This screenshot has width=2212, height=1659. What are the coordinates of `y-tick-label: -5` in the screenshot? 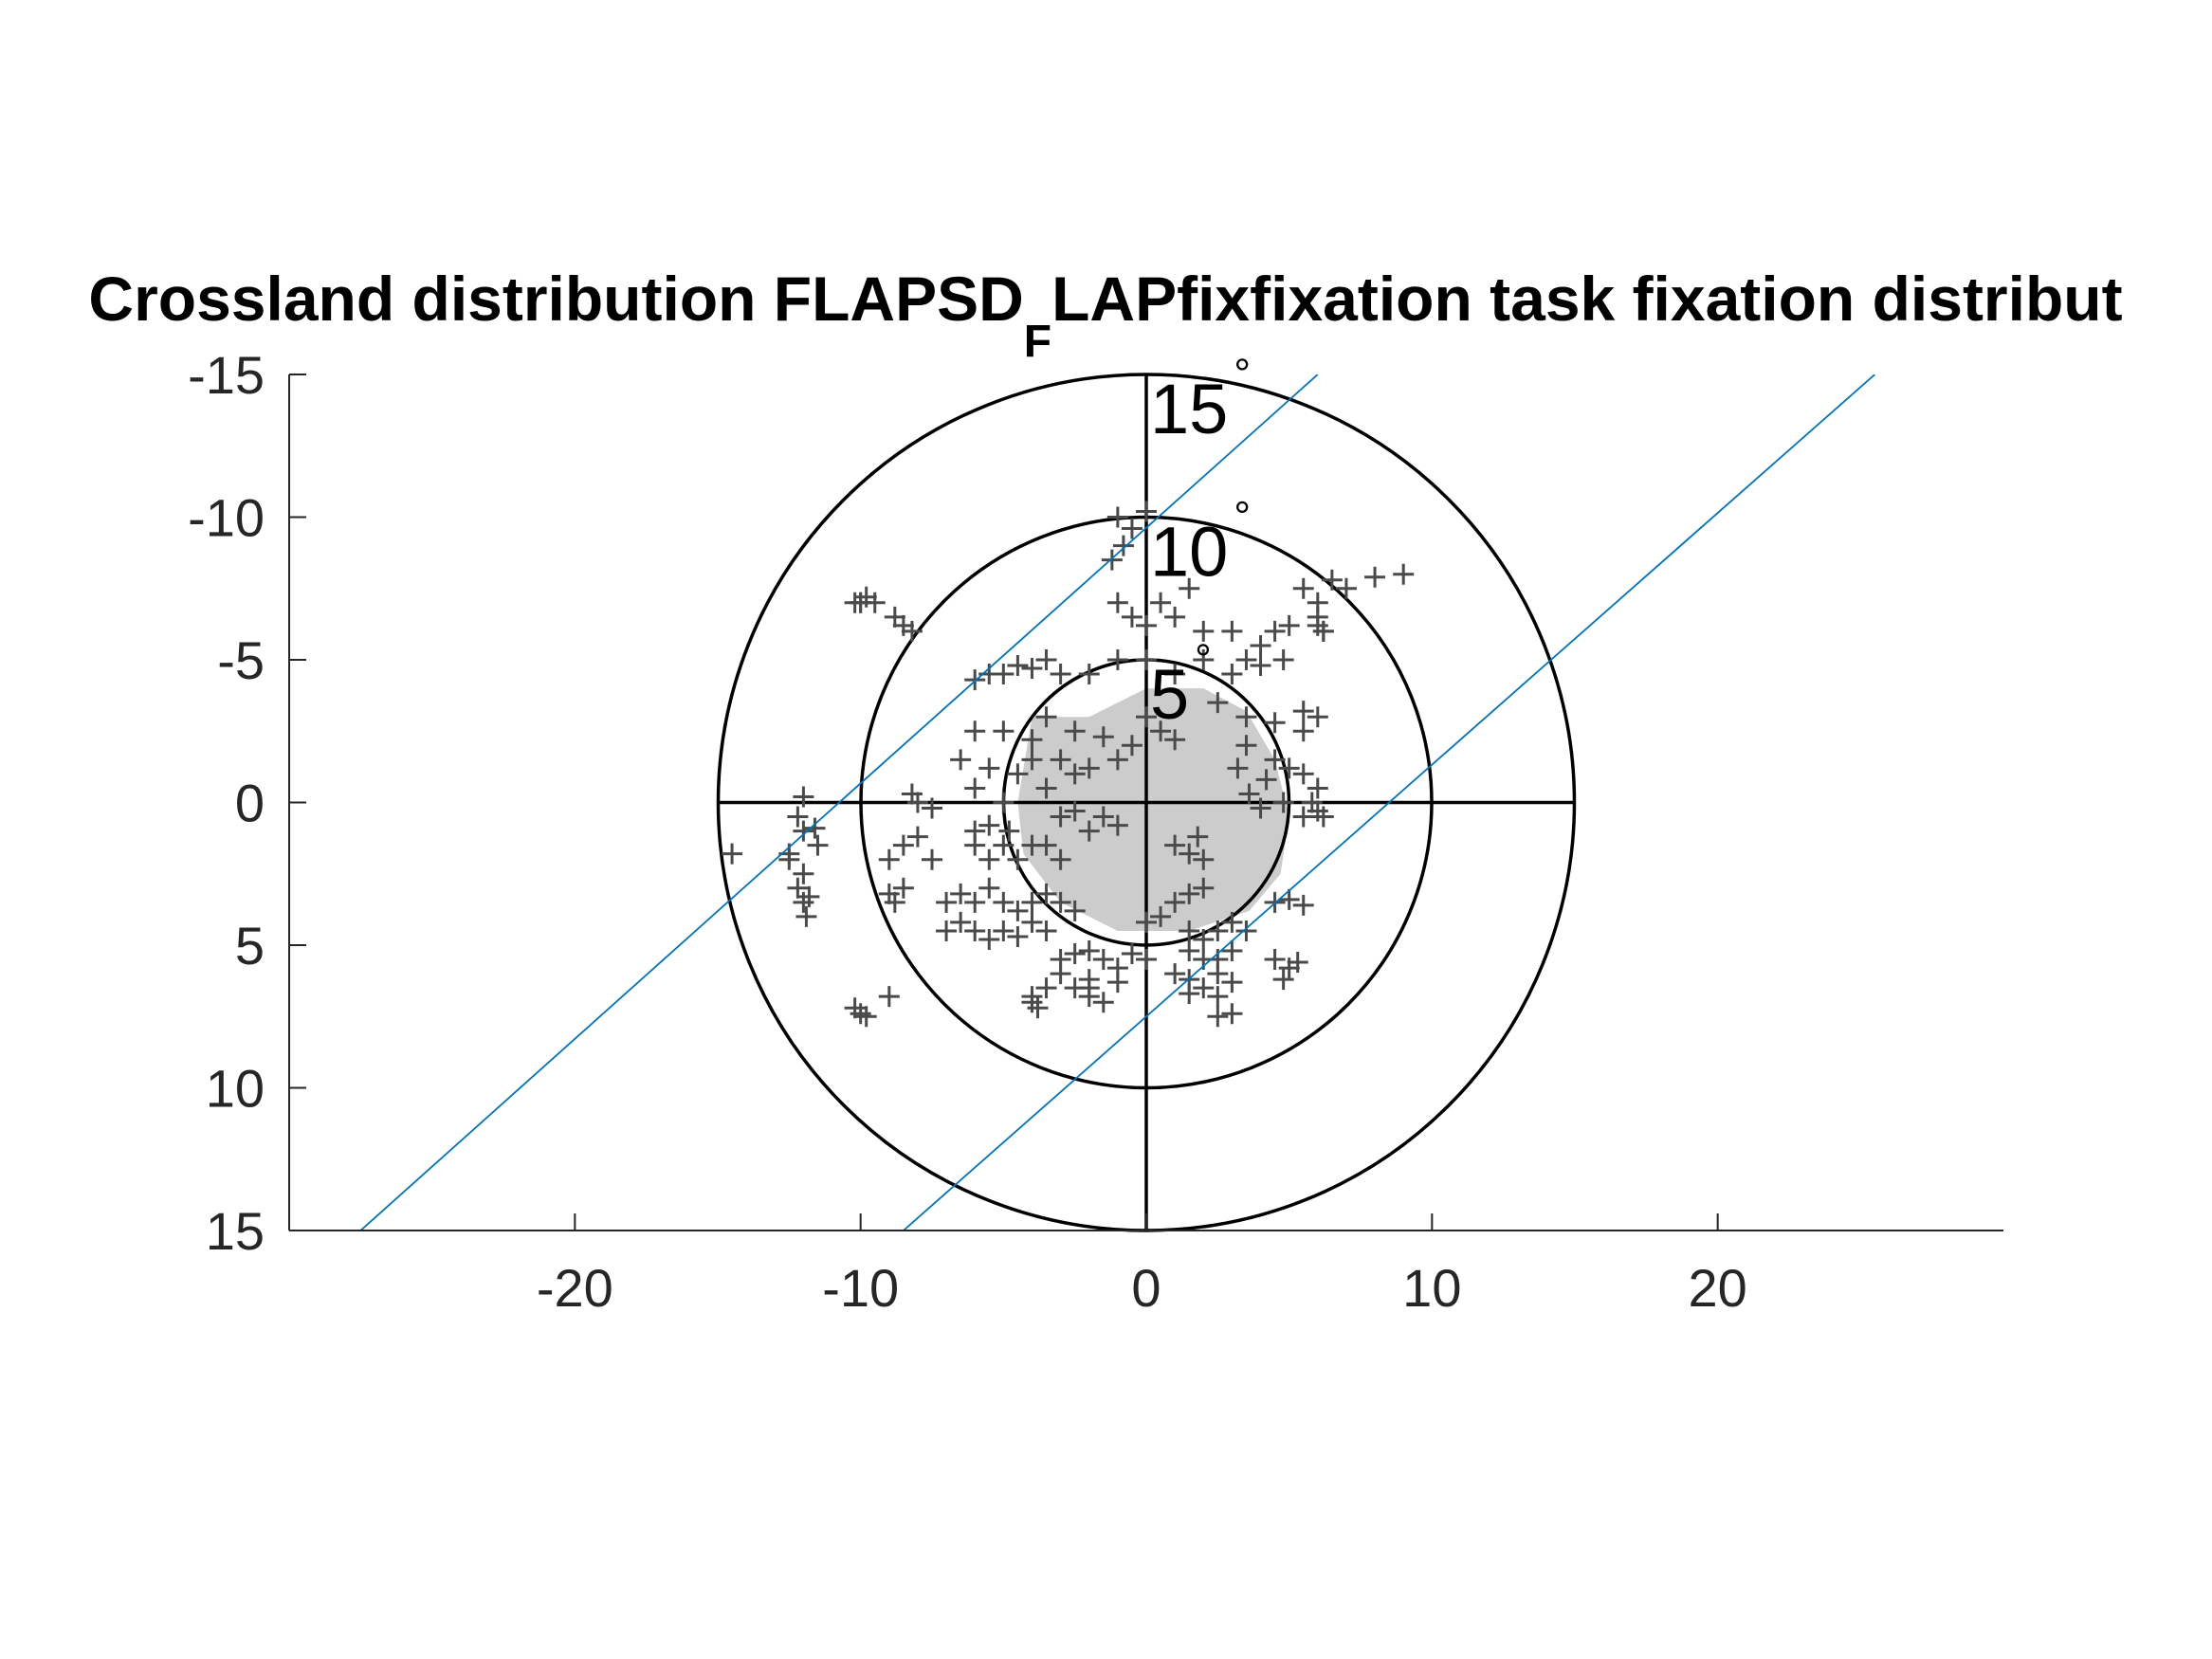 It's located at (241, 660).